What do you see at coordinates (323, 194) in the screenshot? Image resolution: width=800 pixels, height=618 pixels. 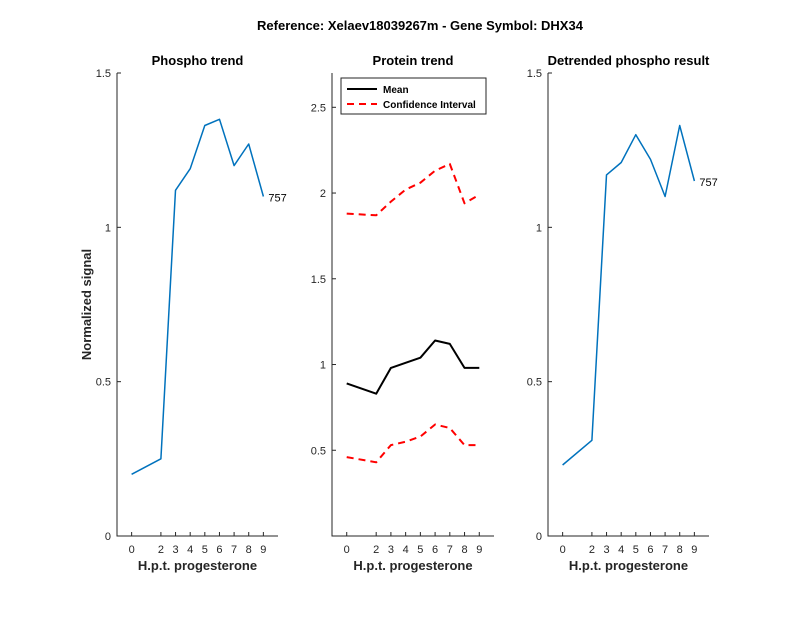 I see `y-tick-label: 2` at bounding box center [323, 194].